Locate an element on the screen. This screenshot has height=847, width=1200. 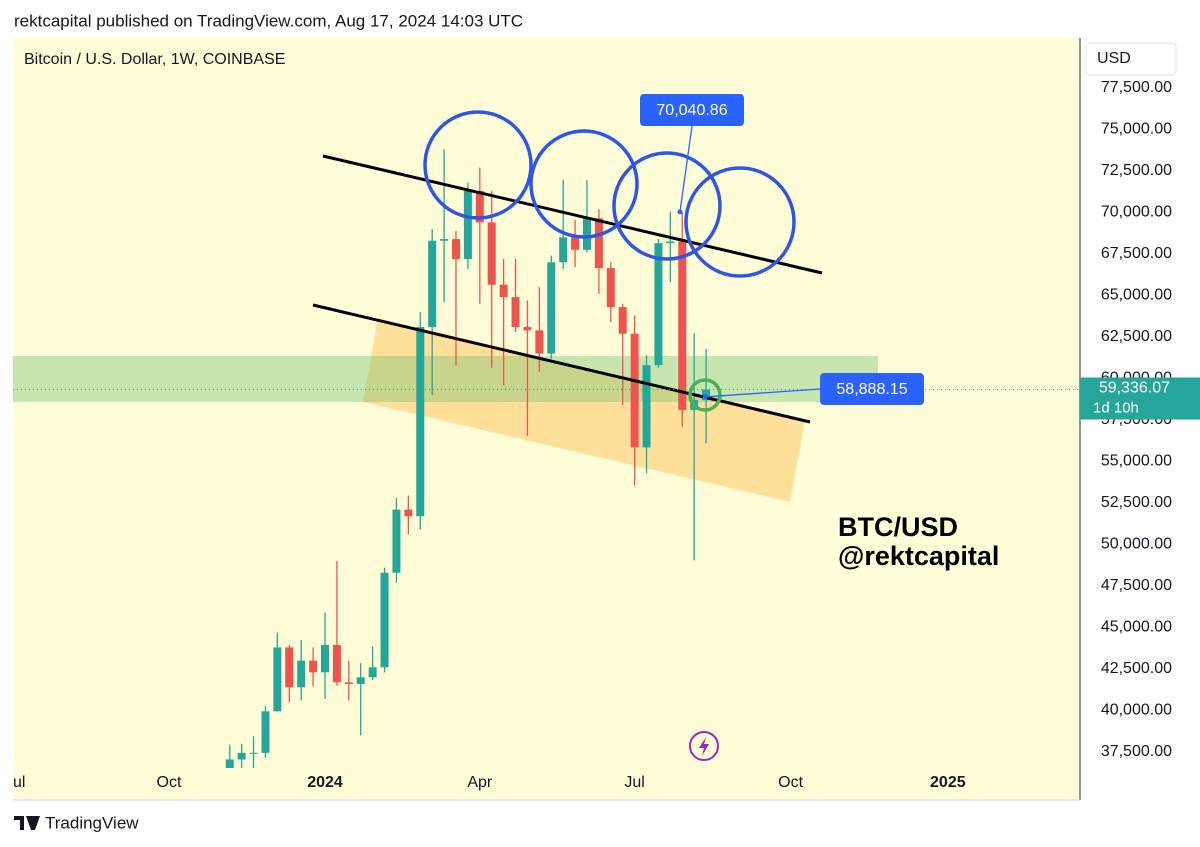
callout-label: 58,888.15 is located at coordinates (871, 389).